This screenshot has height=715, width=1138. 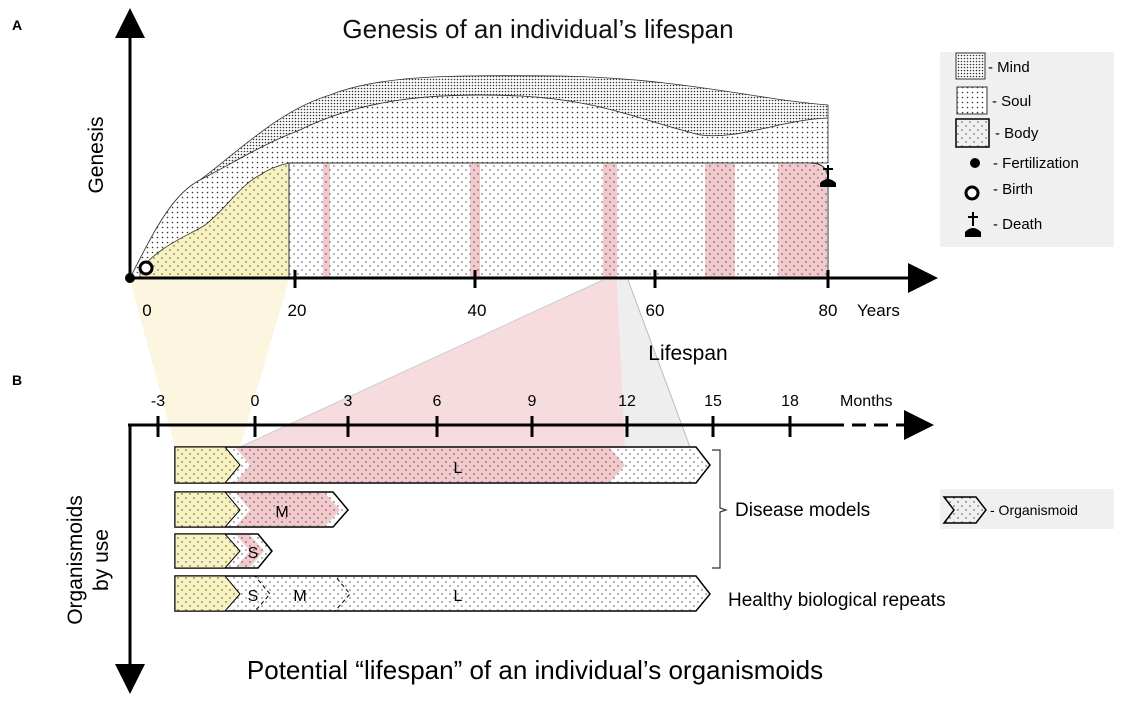 What do you see at coordinates (96, 154) in the screenshot?
I see `panel-a-y-label: Genesis` at bounding box center [96, 154].